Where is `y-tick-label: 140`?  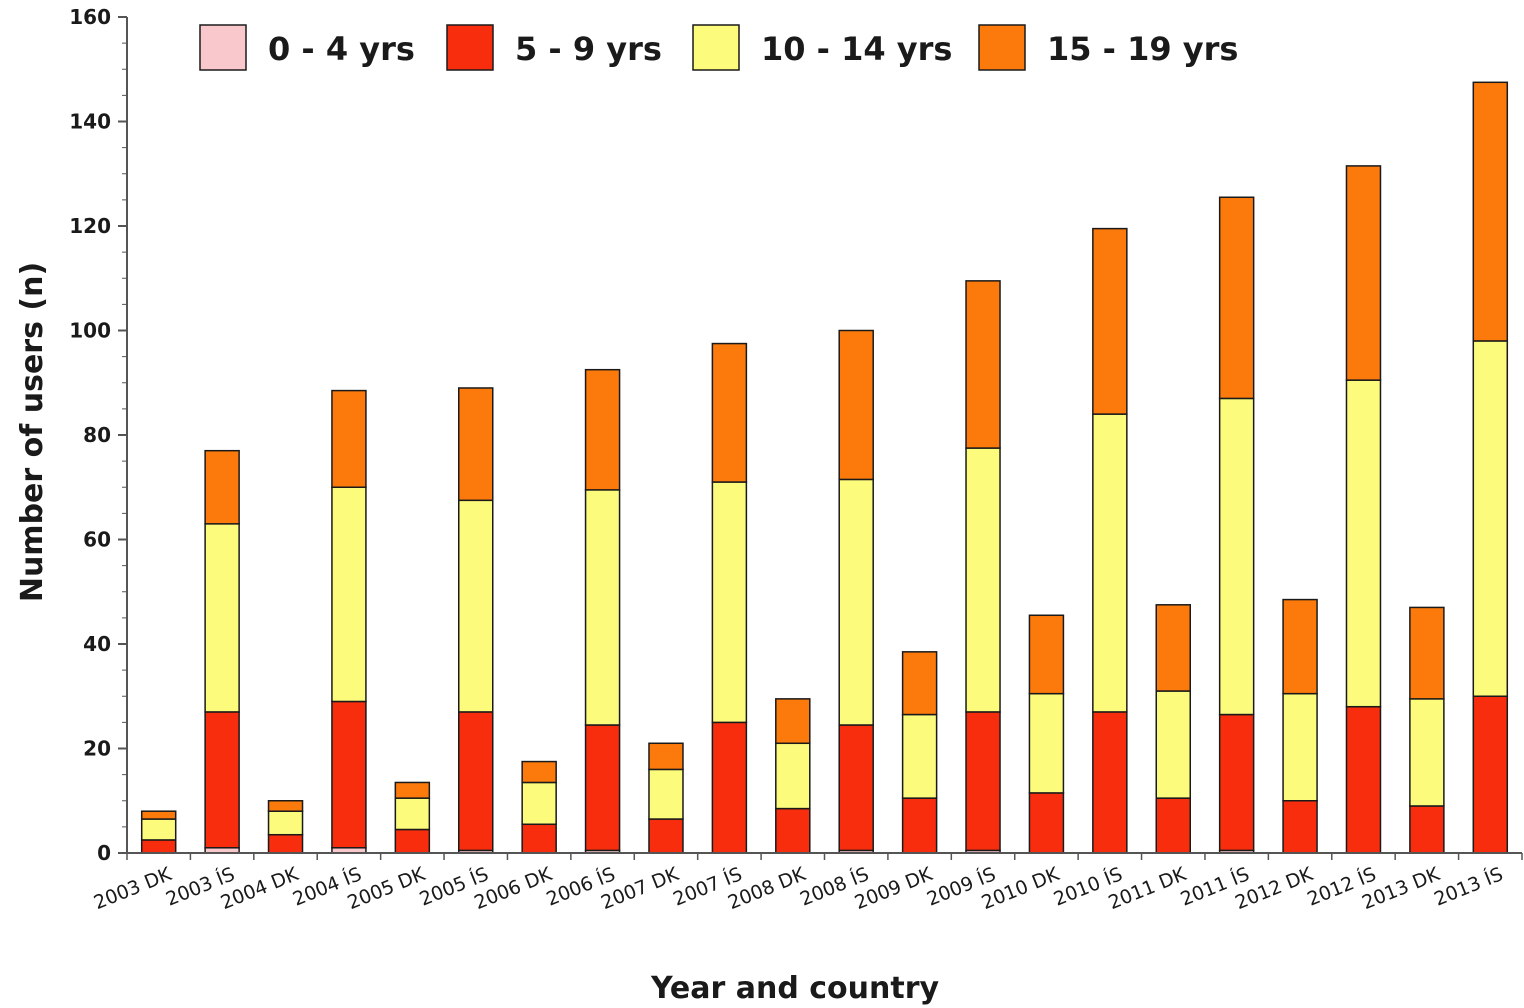
y-tick-label: 140 is located at coordinates (90, 122).